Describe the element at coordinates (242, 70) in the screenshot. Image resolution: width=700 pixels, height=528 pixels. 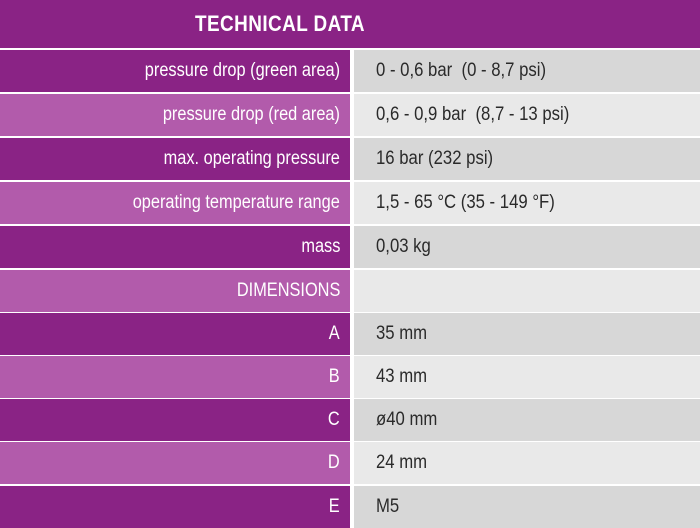
I see `row-label-text: pressure drop (green area)` at that location.